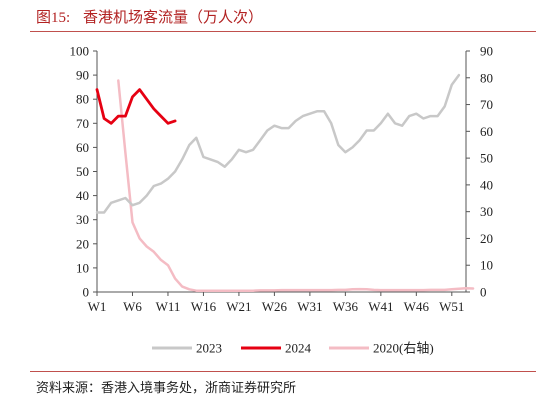  What do you see at coordinates (275, 306) in the screenshot?
I see `x-tick-label: W26` at bounding box center [275, 306].